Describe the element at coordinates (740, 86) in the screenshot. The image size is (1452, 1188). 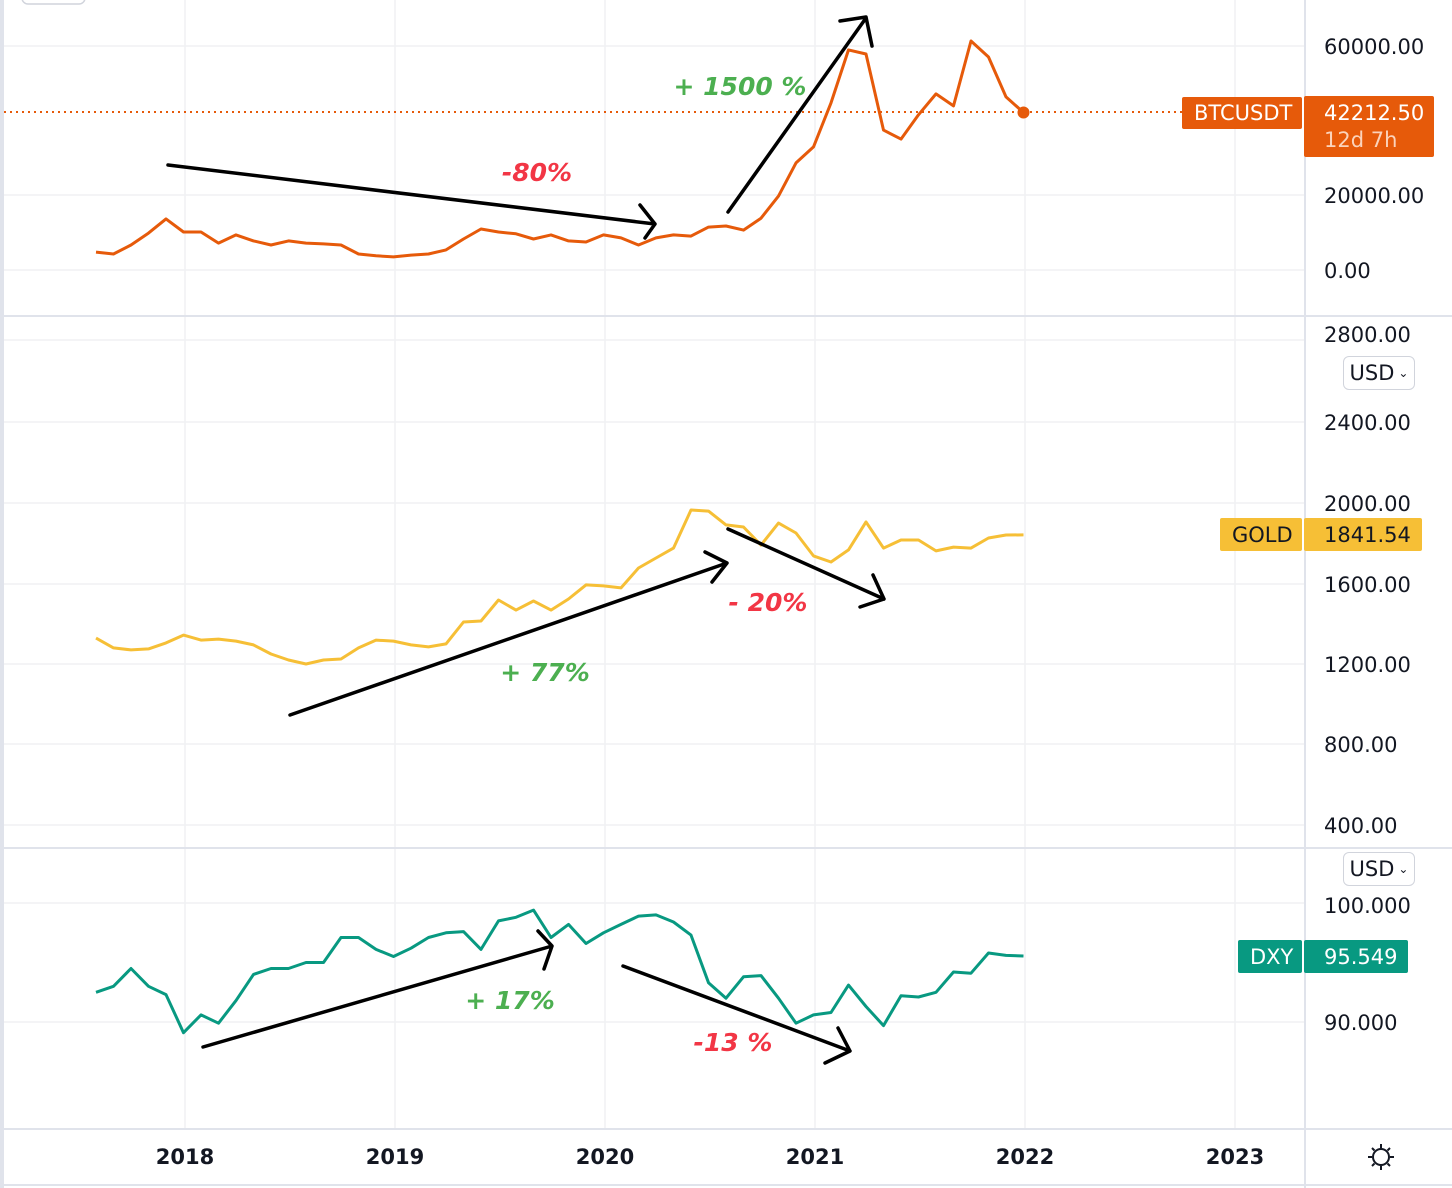
I see `btc-up-note: + 1500 %` at that location.